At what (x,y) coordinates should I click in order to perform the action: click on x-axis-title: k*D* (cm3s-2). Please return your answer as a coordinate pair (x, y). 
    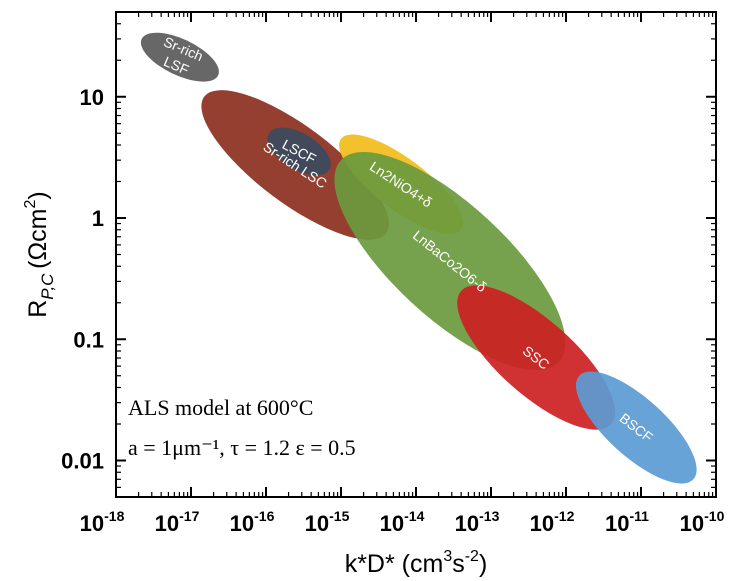
    Looking at the image, I should click on (416, 563).